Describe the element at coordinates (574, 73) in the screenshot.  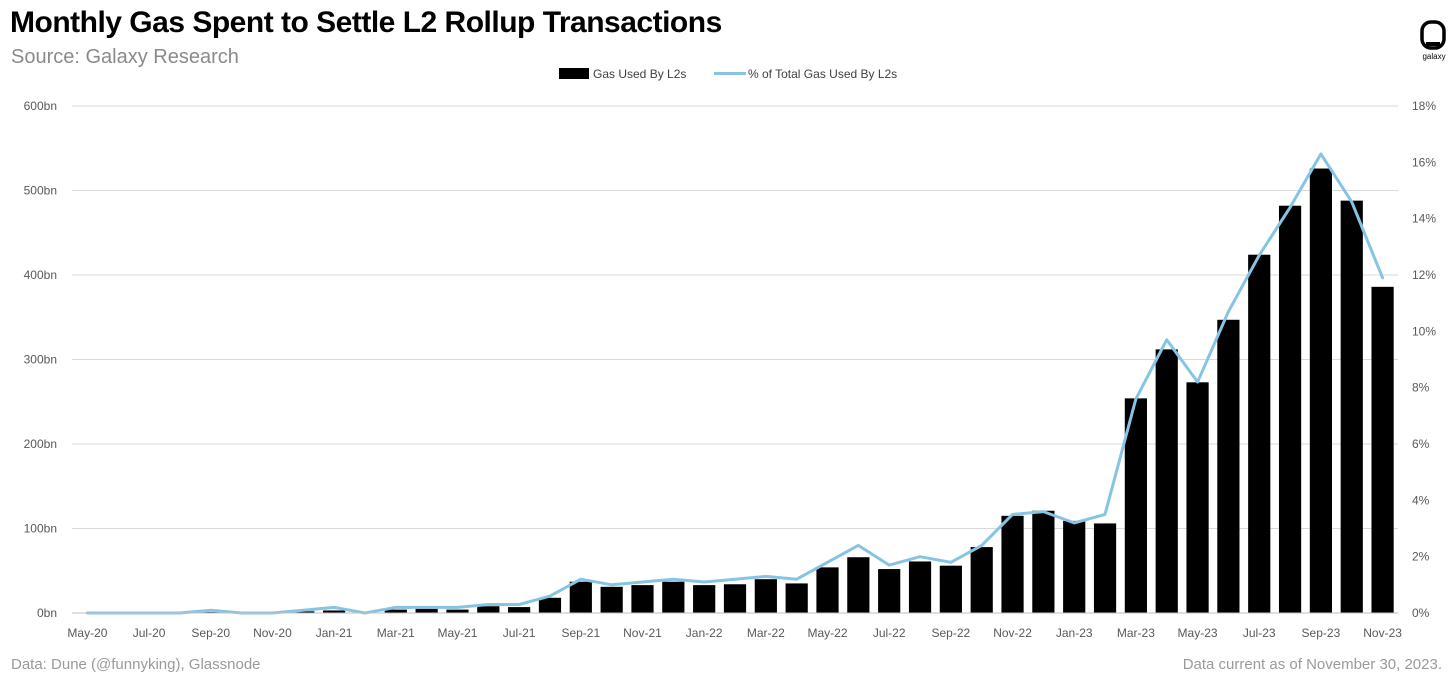
I see `legend-bar-swatch` at that location.